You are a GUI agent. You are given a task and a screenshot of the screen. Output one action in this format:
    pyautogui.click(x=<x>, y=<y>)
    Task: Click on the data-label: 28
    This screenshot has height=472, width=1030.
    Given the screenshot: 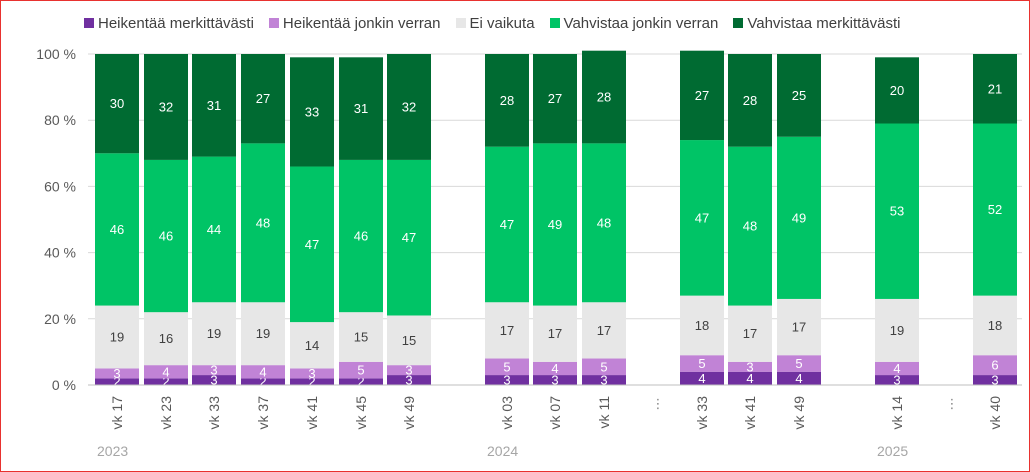 What is the action you would take?
    pyautogui.click(x=750, y=100)
    